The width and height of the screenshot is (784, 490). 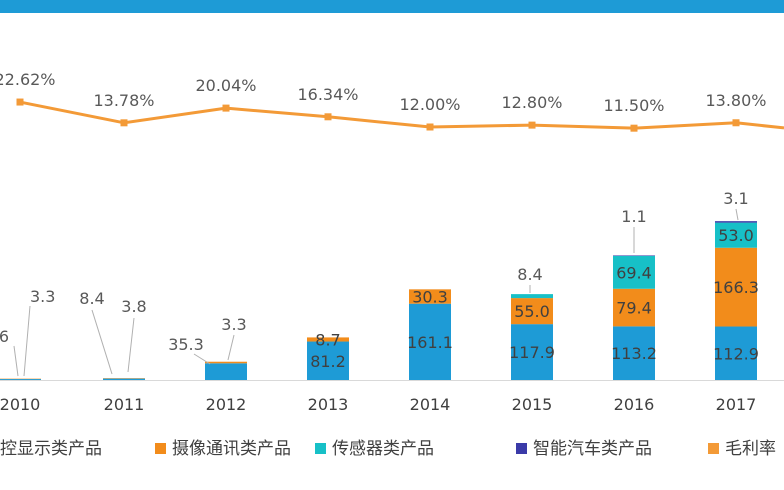 What do you see at coordinates (429, 104) in the screenshot?
I see `margin-label-2014: 12.00%` at bounding box center [429, 104].